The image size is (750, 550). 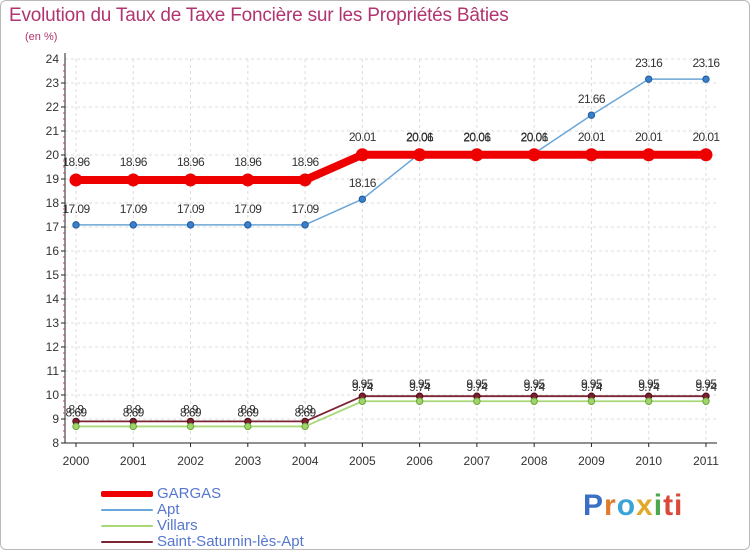 What do you see at coordinates (247, 461) in the screenshot?
I see `x-tick-label: 2003` at bounding box center [247, 461].